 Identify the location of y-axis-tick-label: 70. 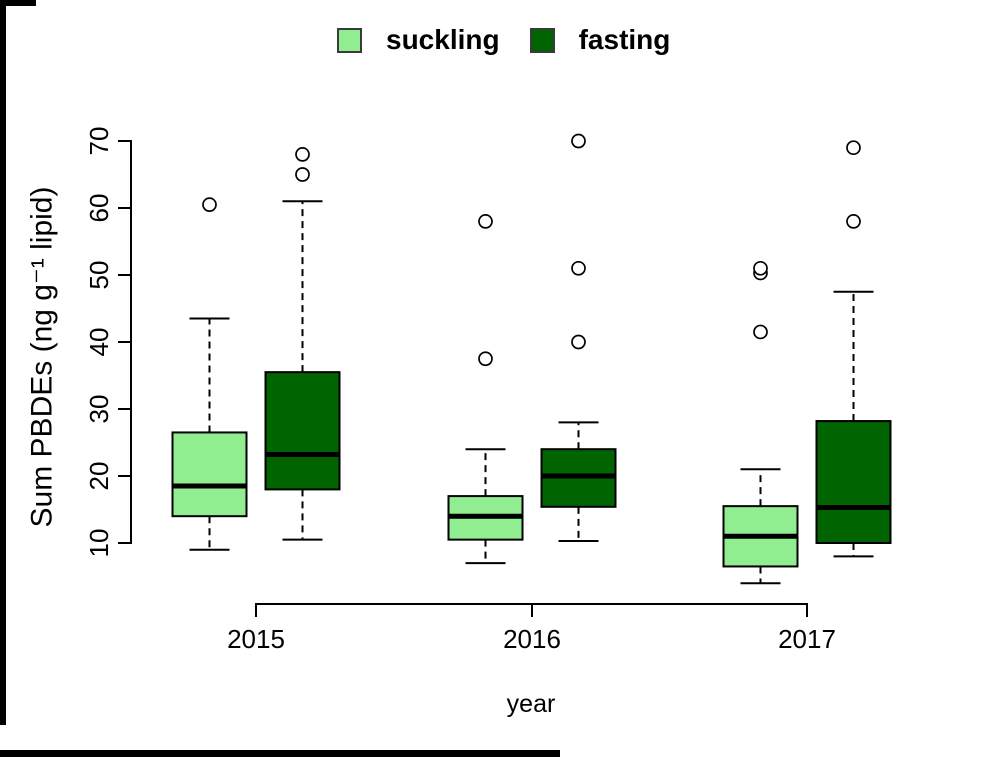
(99, 141).